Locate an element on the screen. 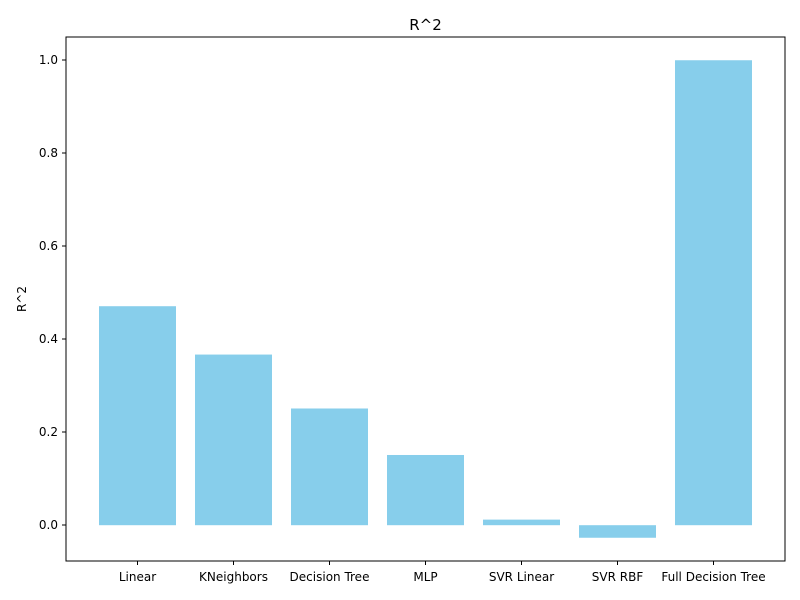  bar-linear is located at coordinates (137, 416).